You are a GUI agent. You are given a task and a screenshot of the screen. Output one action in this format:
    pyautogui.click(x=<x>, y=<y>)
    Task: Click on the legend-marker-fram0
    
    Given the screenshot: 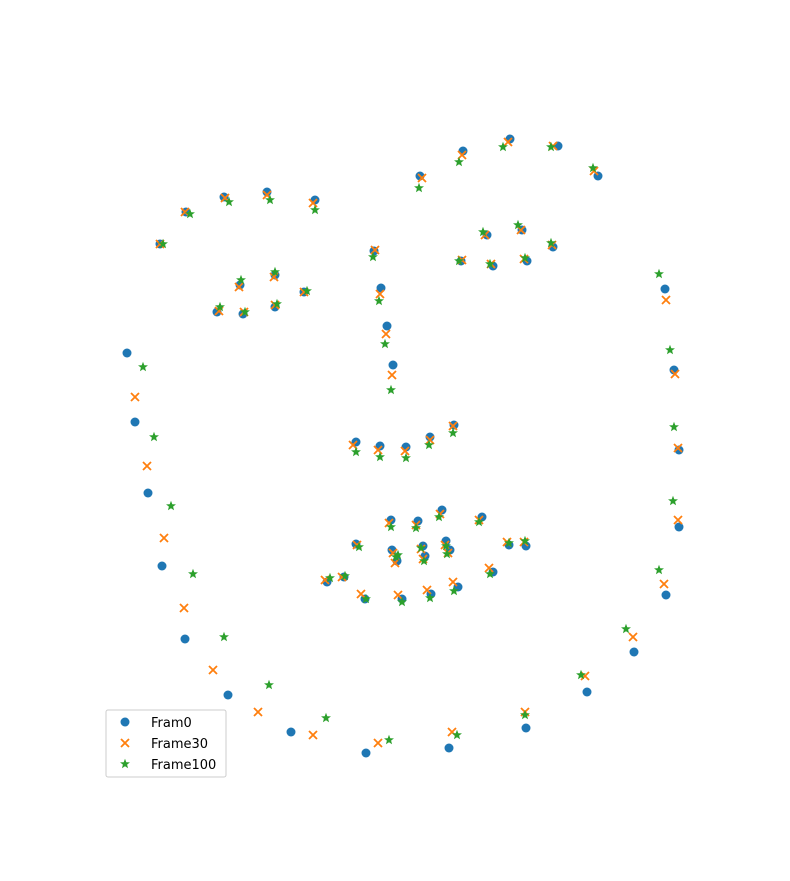 What is the action you would take?
    pyautogui.click(x=125, y=722)
    